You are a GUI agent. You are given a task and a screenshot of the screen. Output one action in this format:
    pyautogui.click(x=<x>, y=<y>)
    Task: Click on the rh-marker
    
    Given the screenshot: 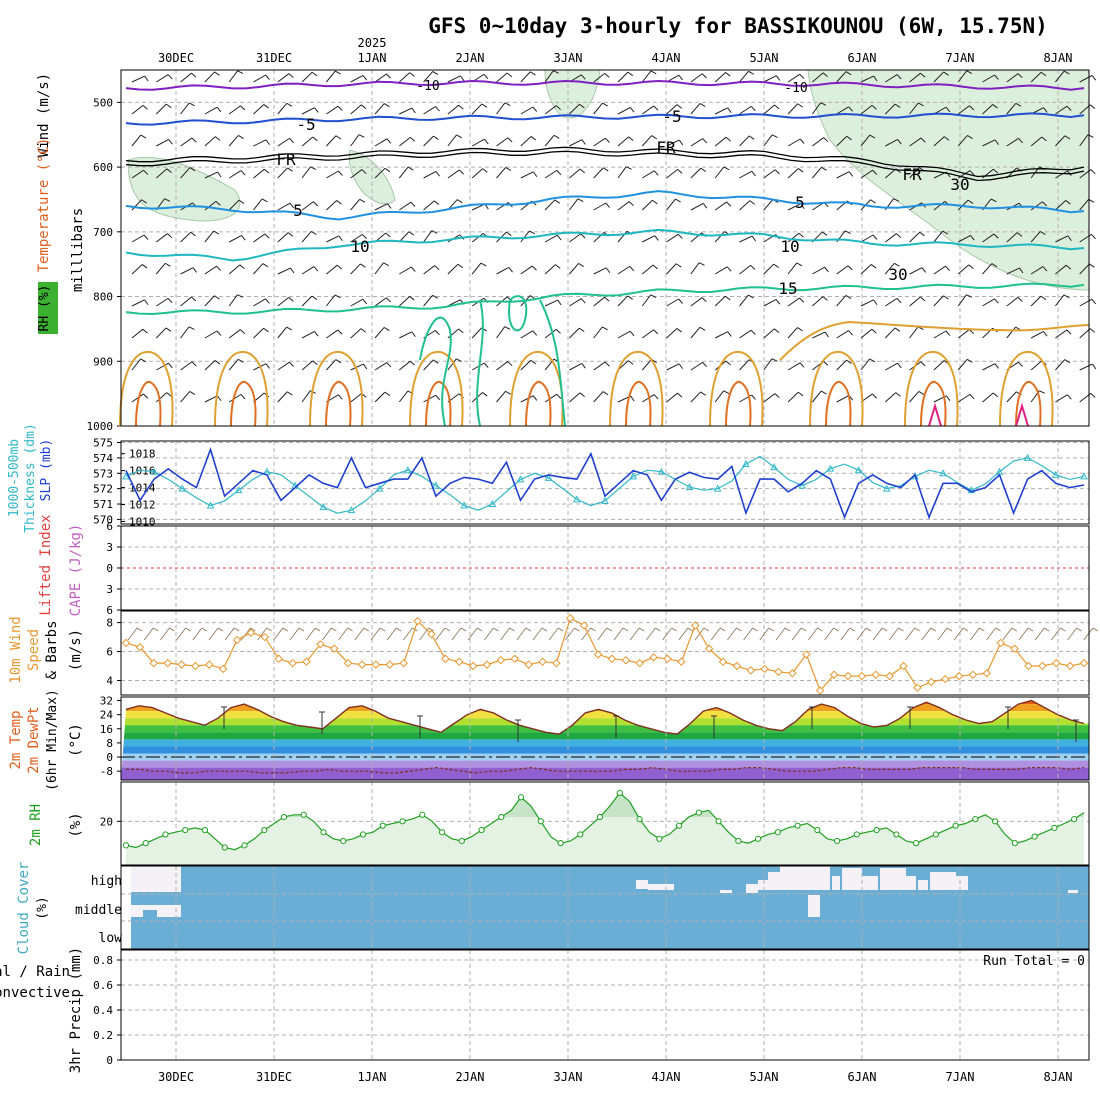 What is the action you would take?
    pyautogui.click(x=303, y=814)
    